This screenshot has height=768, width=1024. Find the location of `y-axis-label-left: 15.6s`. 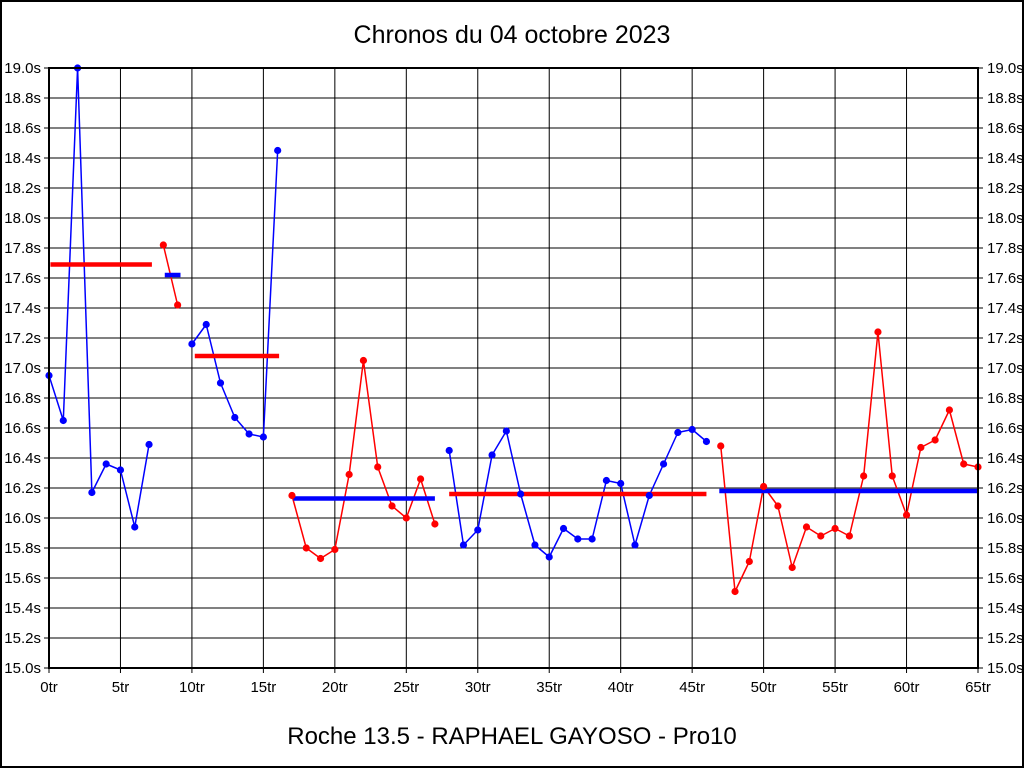

y-axis-label-left: 15.6s is located at coordinates (22, 578).